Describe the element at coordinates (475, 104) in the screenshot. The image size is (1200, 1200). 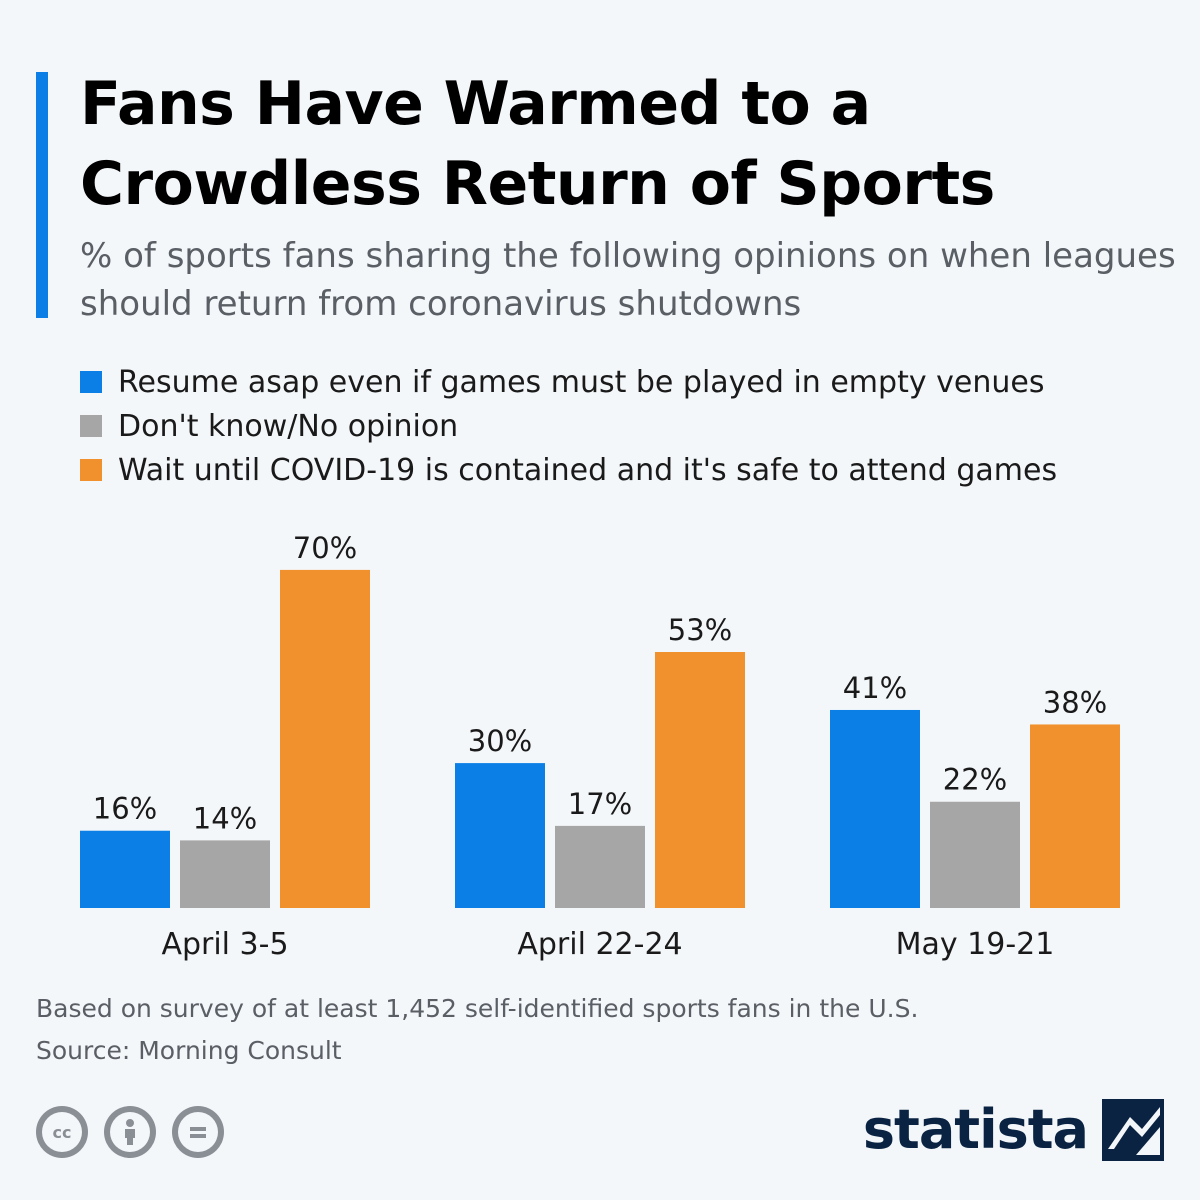
I see `title-line-1: Fans Have Warmed to a` at that location.